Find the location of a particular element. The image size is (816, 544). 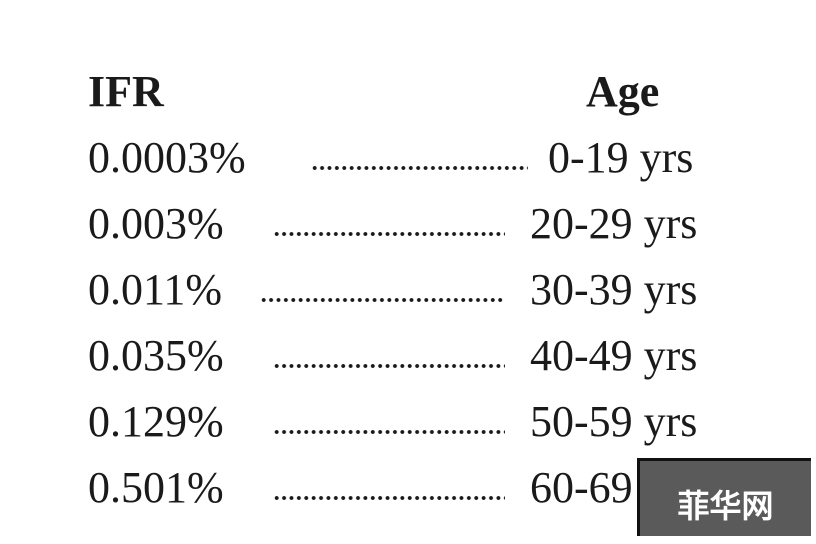

watermark: 菲华网 is located at coordinates (725, 506).